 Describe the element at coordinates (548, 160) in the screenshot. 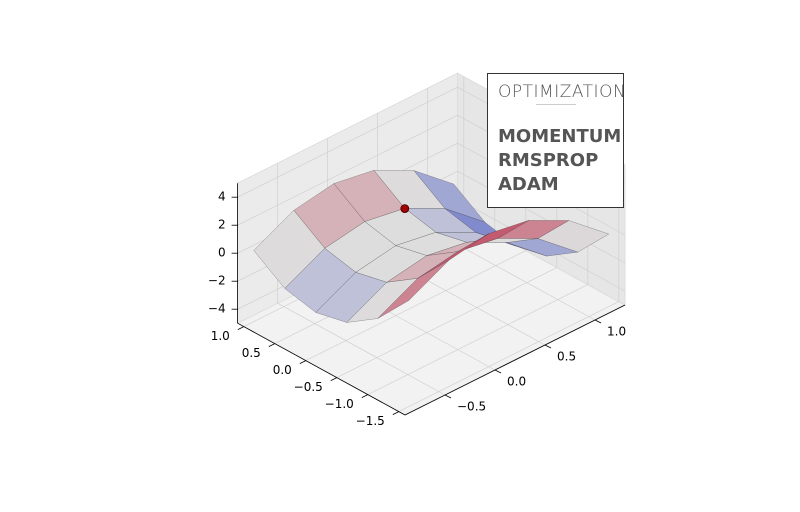

I see `menu-item: RMSPROP` at that location.